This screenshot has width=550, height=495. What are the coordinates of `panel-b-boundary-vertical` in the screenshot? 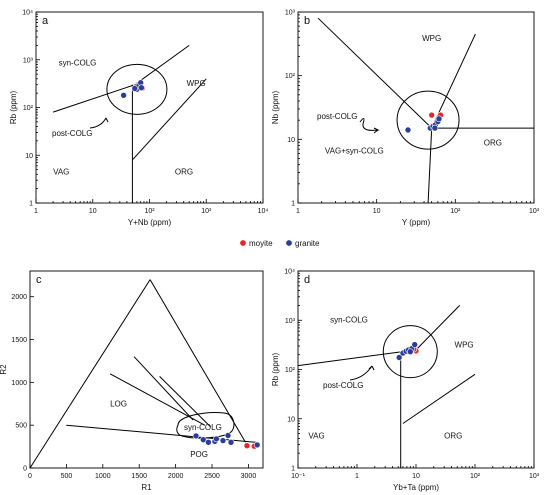 It's located at (430, 166).